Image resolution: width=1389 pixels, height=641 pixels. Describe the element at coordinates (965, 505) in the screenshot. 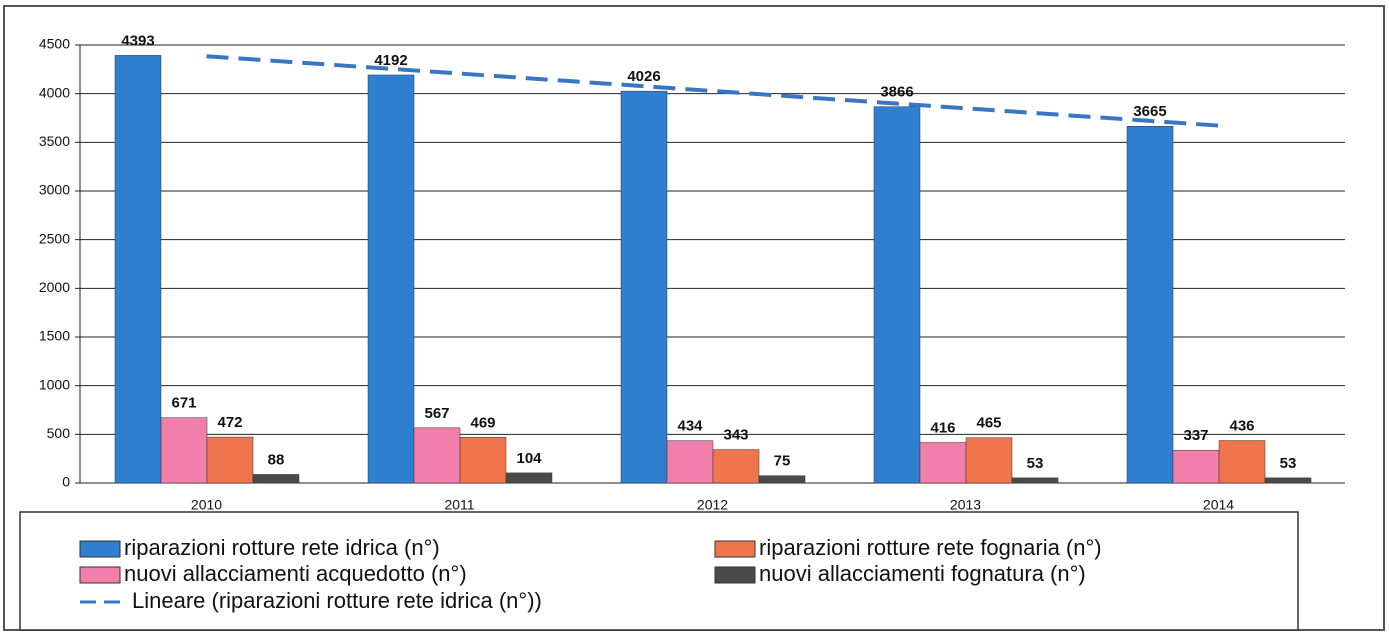

I see `x-tick-label: 2013` at that location.